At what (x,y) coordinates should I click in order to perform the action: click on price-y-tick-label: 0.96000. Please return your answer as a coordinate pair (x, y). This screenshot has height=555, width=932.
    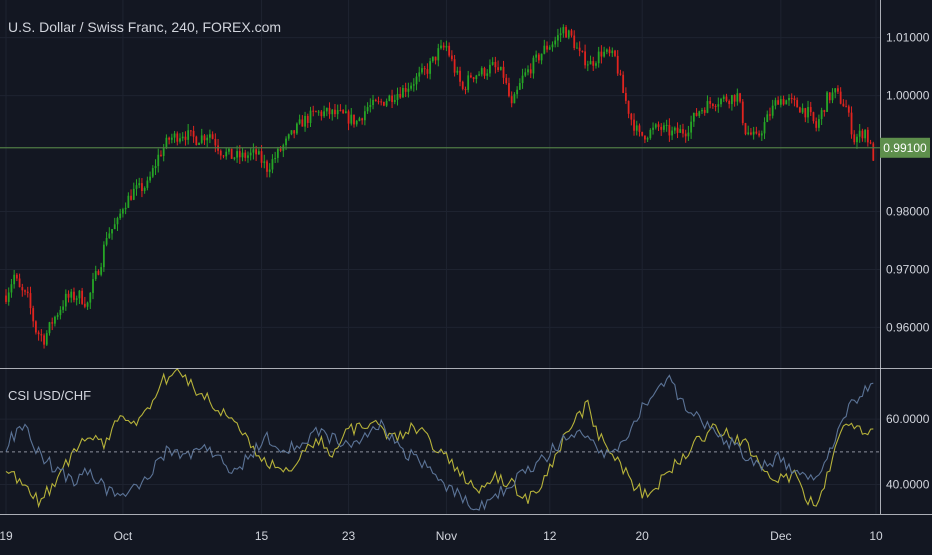
    Looking at the image, I should click on (908, 327).